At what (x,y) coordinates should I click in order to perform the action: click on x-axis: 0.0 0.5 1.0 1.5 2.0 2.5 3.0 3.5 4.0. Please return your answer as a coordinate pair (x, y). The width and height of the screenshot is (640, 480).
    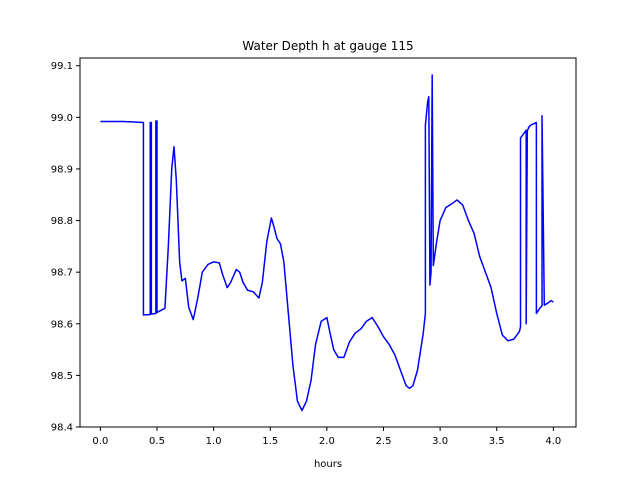
    Looking at the image, I should click on (326, 437).